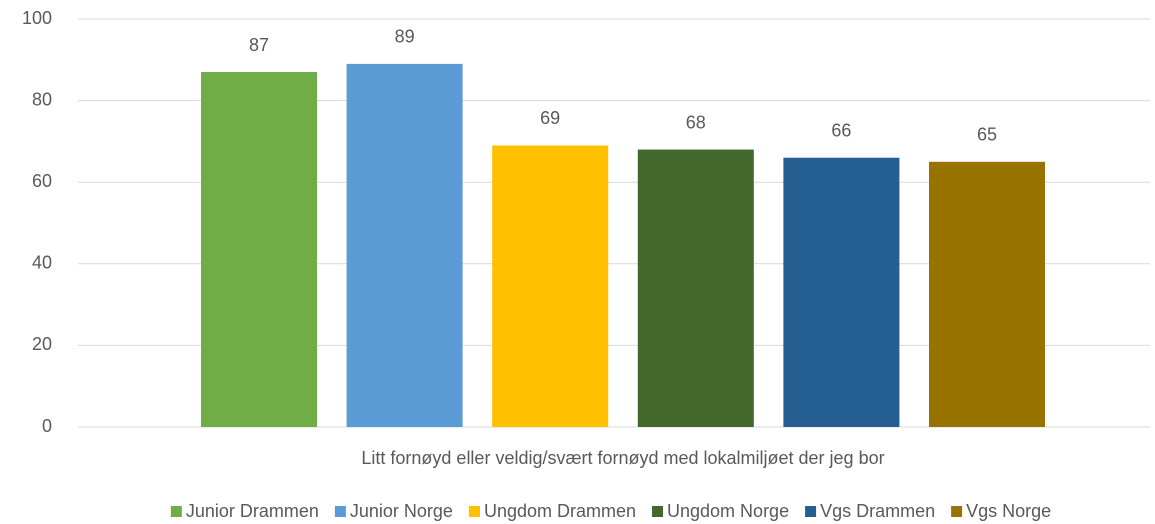 This screenshot has height=524, width=1155. Describe the element at coordinates (42, 344) in the screenshot. I see `y-tick-label: 20` at that location.